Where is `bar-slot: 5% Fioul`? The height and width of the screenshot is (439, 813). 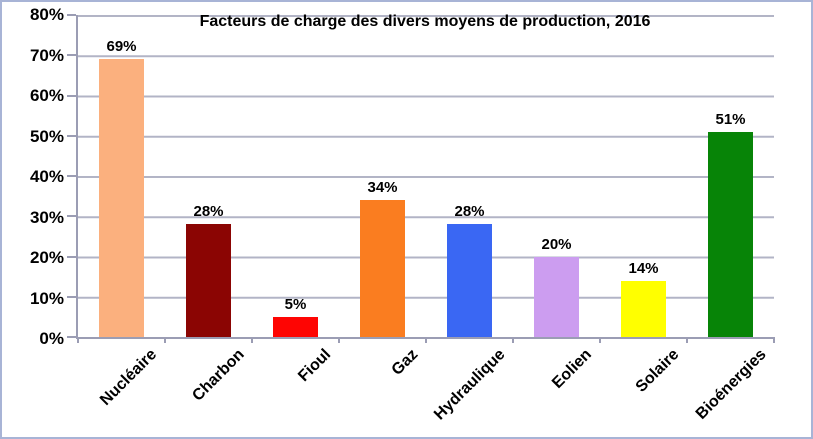
bar-slot: 5% Fioul is located at coordinates (295, 200).